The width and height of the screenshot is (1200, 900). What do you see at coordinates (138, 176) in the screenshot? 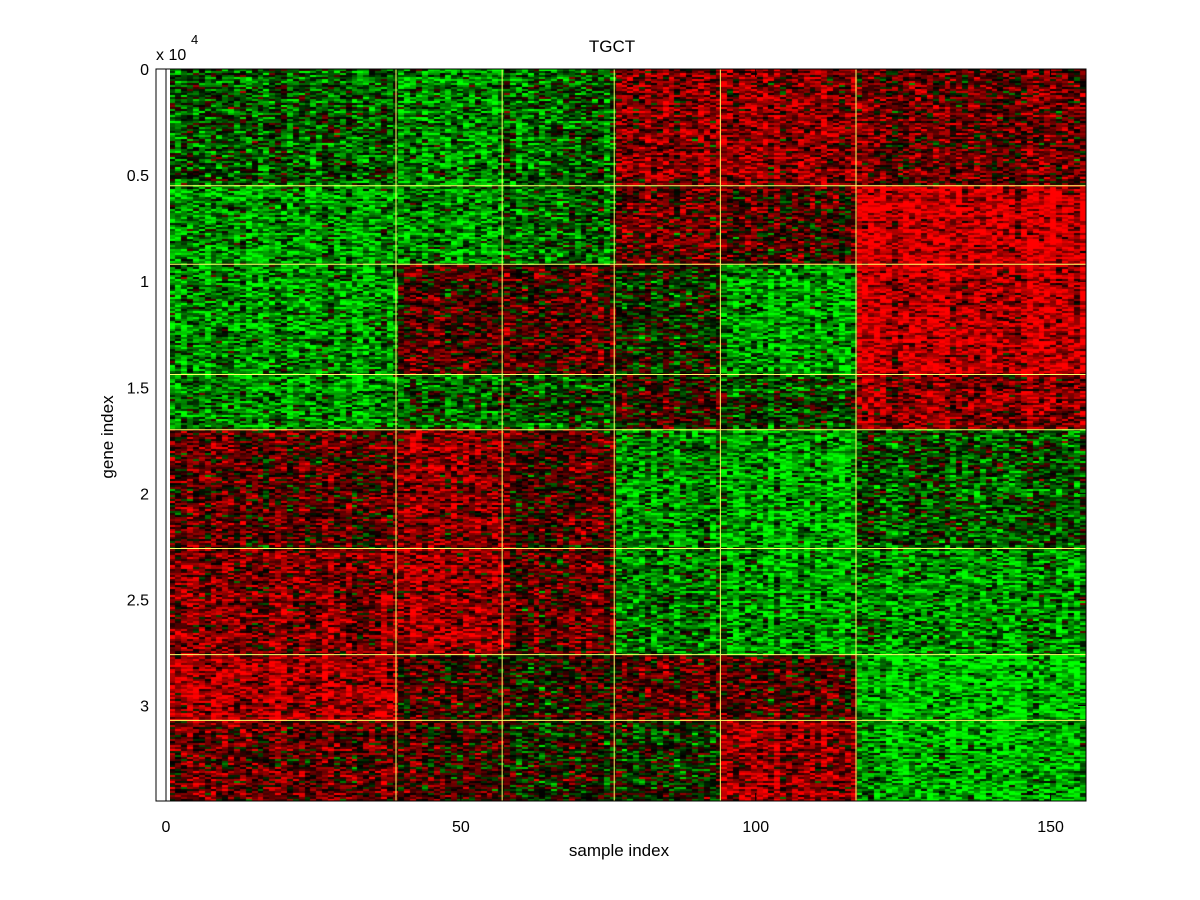
I see `y-tick-label: 0.5` at bounding box center [138, 176].